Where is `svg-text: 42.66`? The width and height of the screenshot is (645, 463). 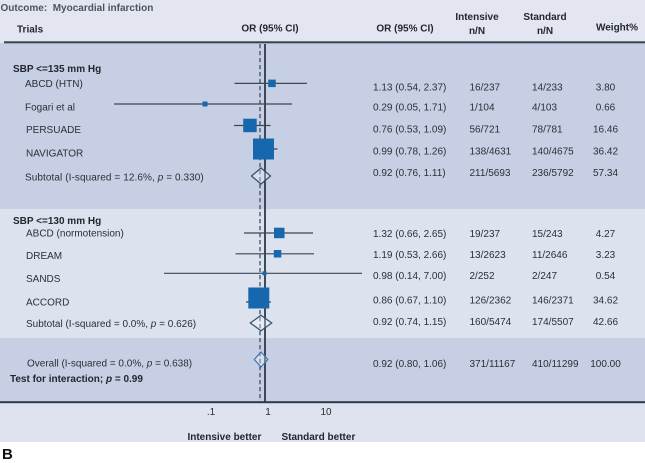 svg-text: 42.66 is located at coordinates (605, 322).